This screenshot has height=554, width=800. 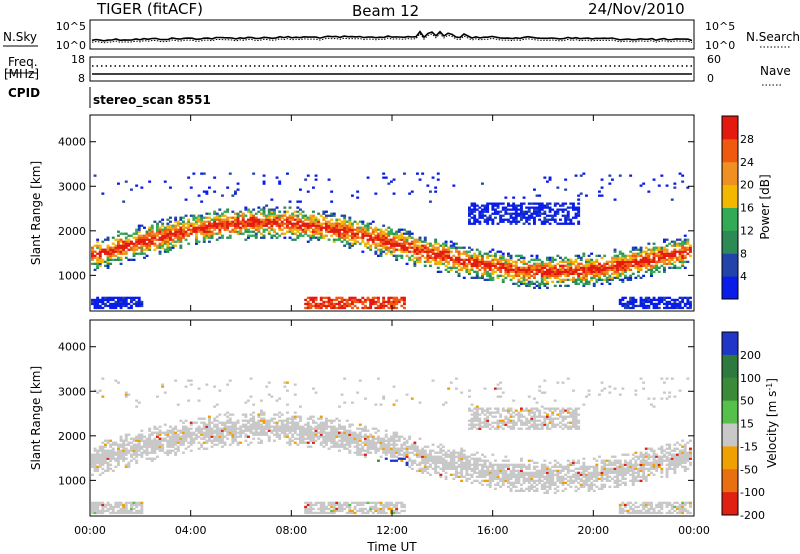 I want to click on x-tick-label: 08:00, so click(x=291, y=530).